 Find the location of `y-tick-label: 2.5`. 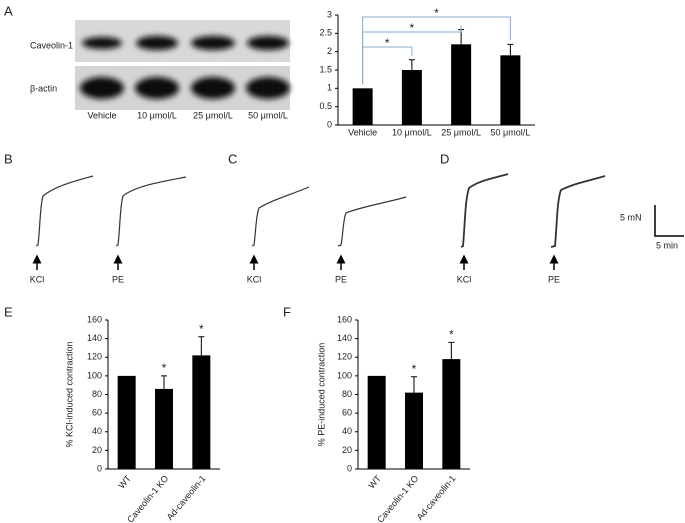

y-tick-label: 2.5 is located at coordinates (325, 33).